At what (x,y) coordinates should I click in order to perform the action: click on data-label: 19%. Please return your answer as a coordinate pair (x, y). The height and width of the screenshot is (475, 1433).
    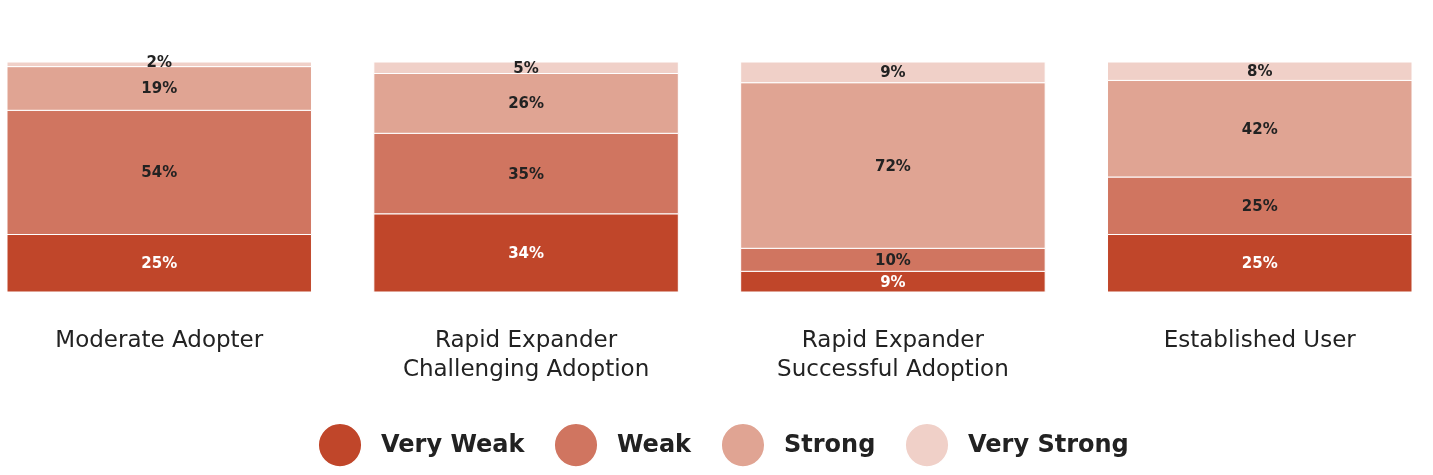
    Looking at the image, I should click on (159, 88).